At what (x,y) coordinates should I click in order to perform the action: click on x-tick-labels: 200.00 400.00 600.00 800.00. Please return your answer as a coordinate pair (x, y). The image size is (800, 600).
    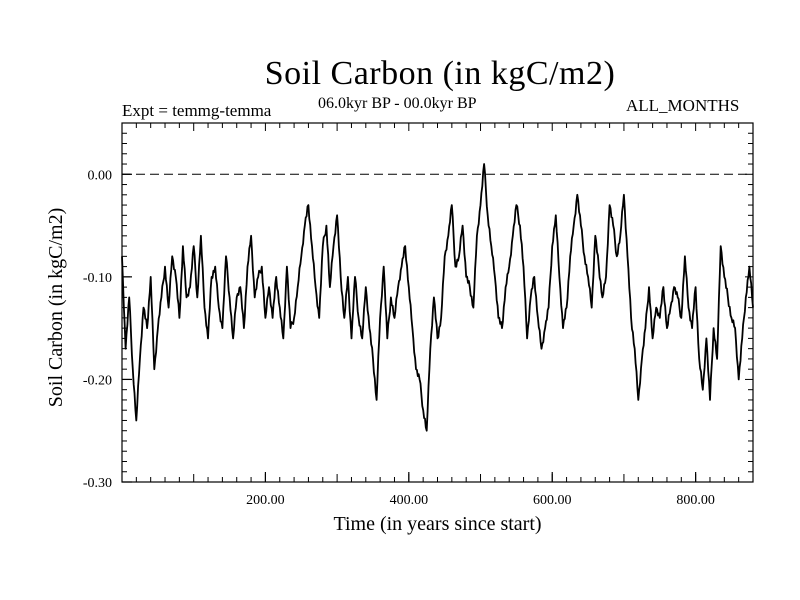
    Looking at the image, I should click on (480, 500).